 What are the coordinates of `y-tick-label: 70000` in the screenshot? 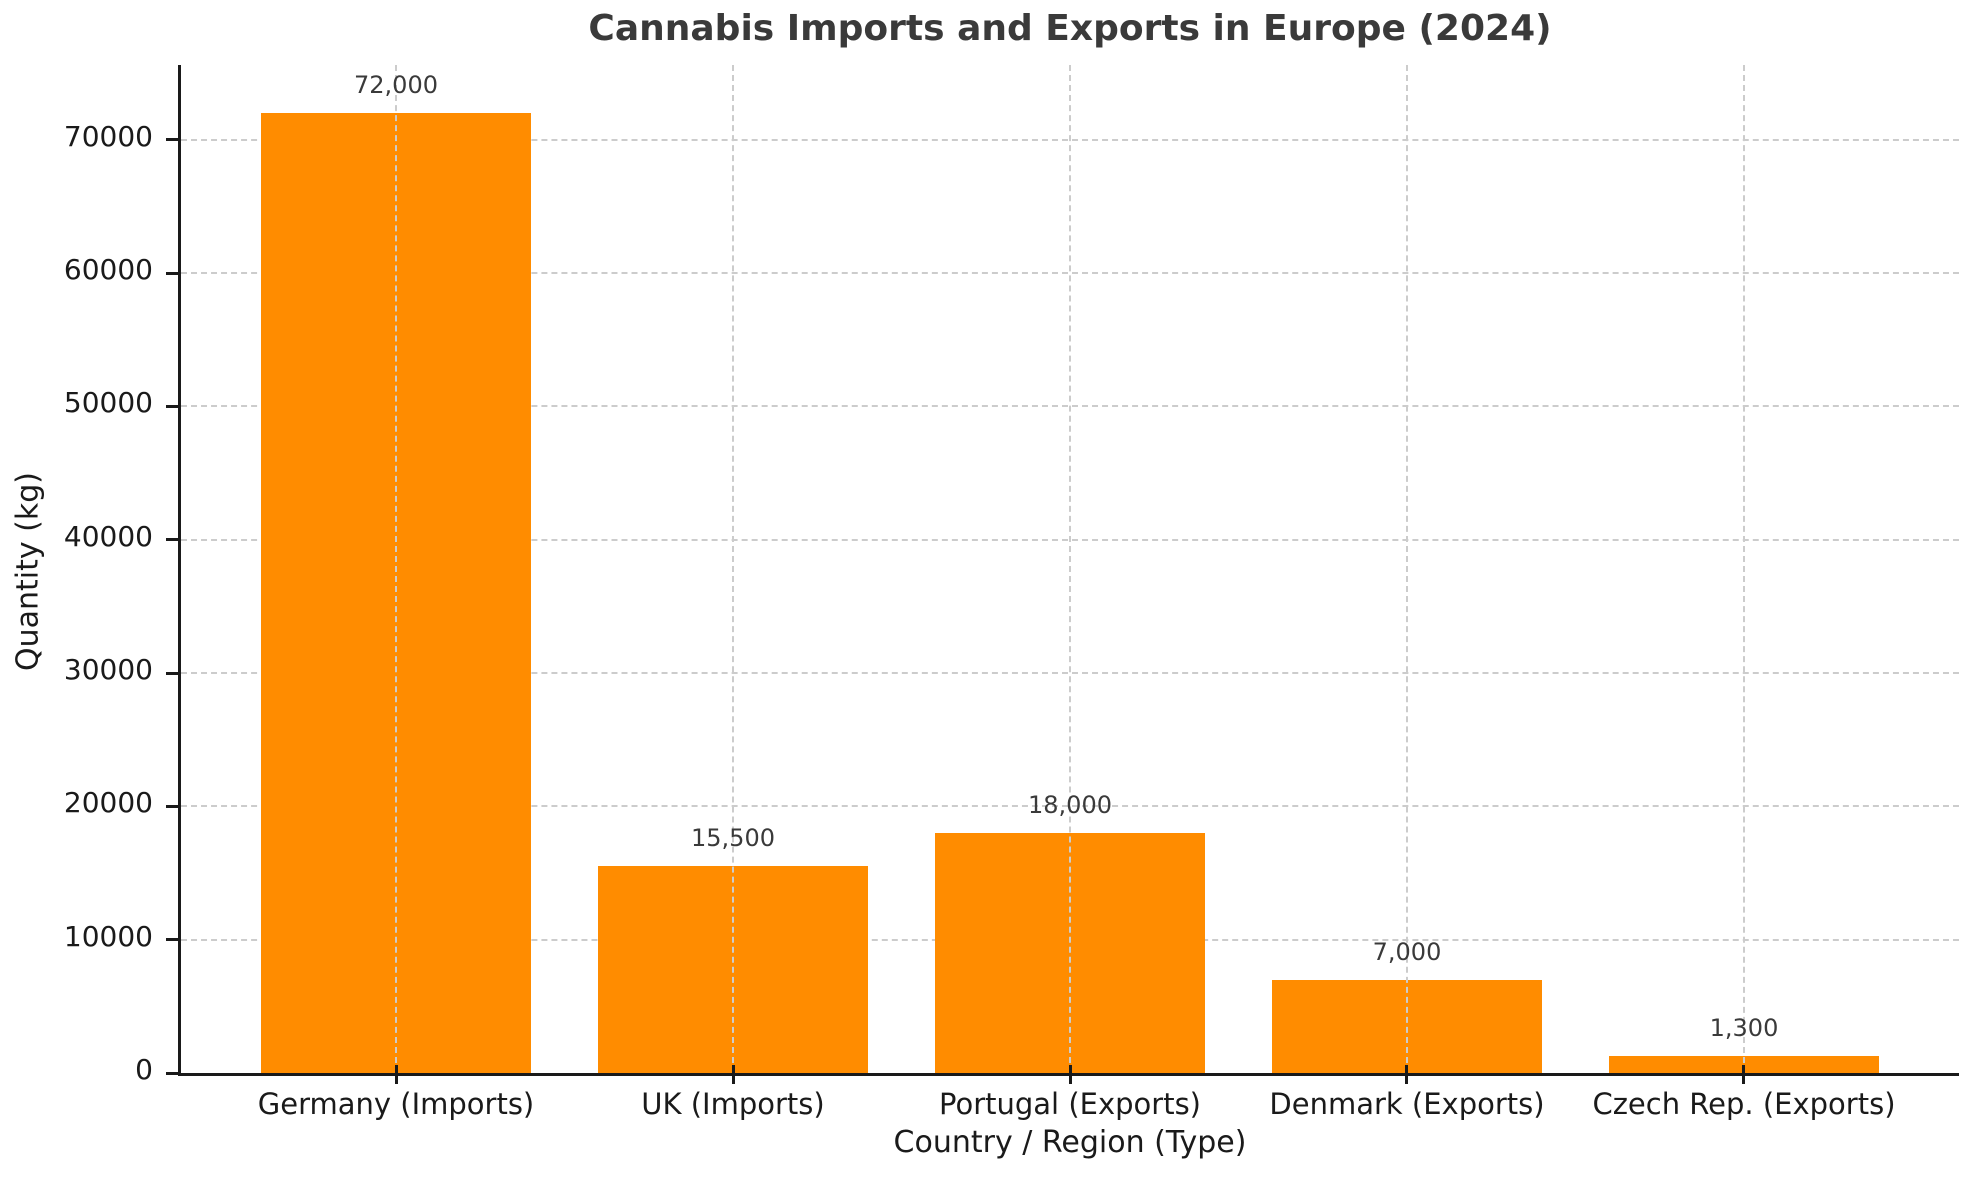 It's located at (108, 136).